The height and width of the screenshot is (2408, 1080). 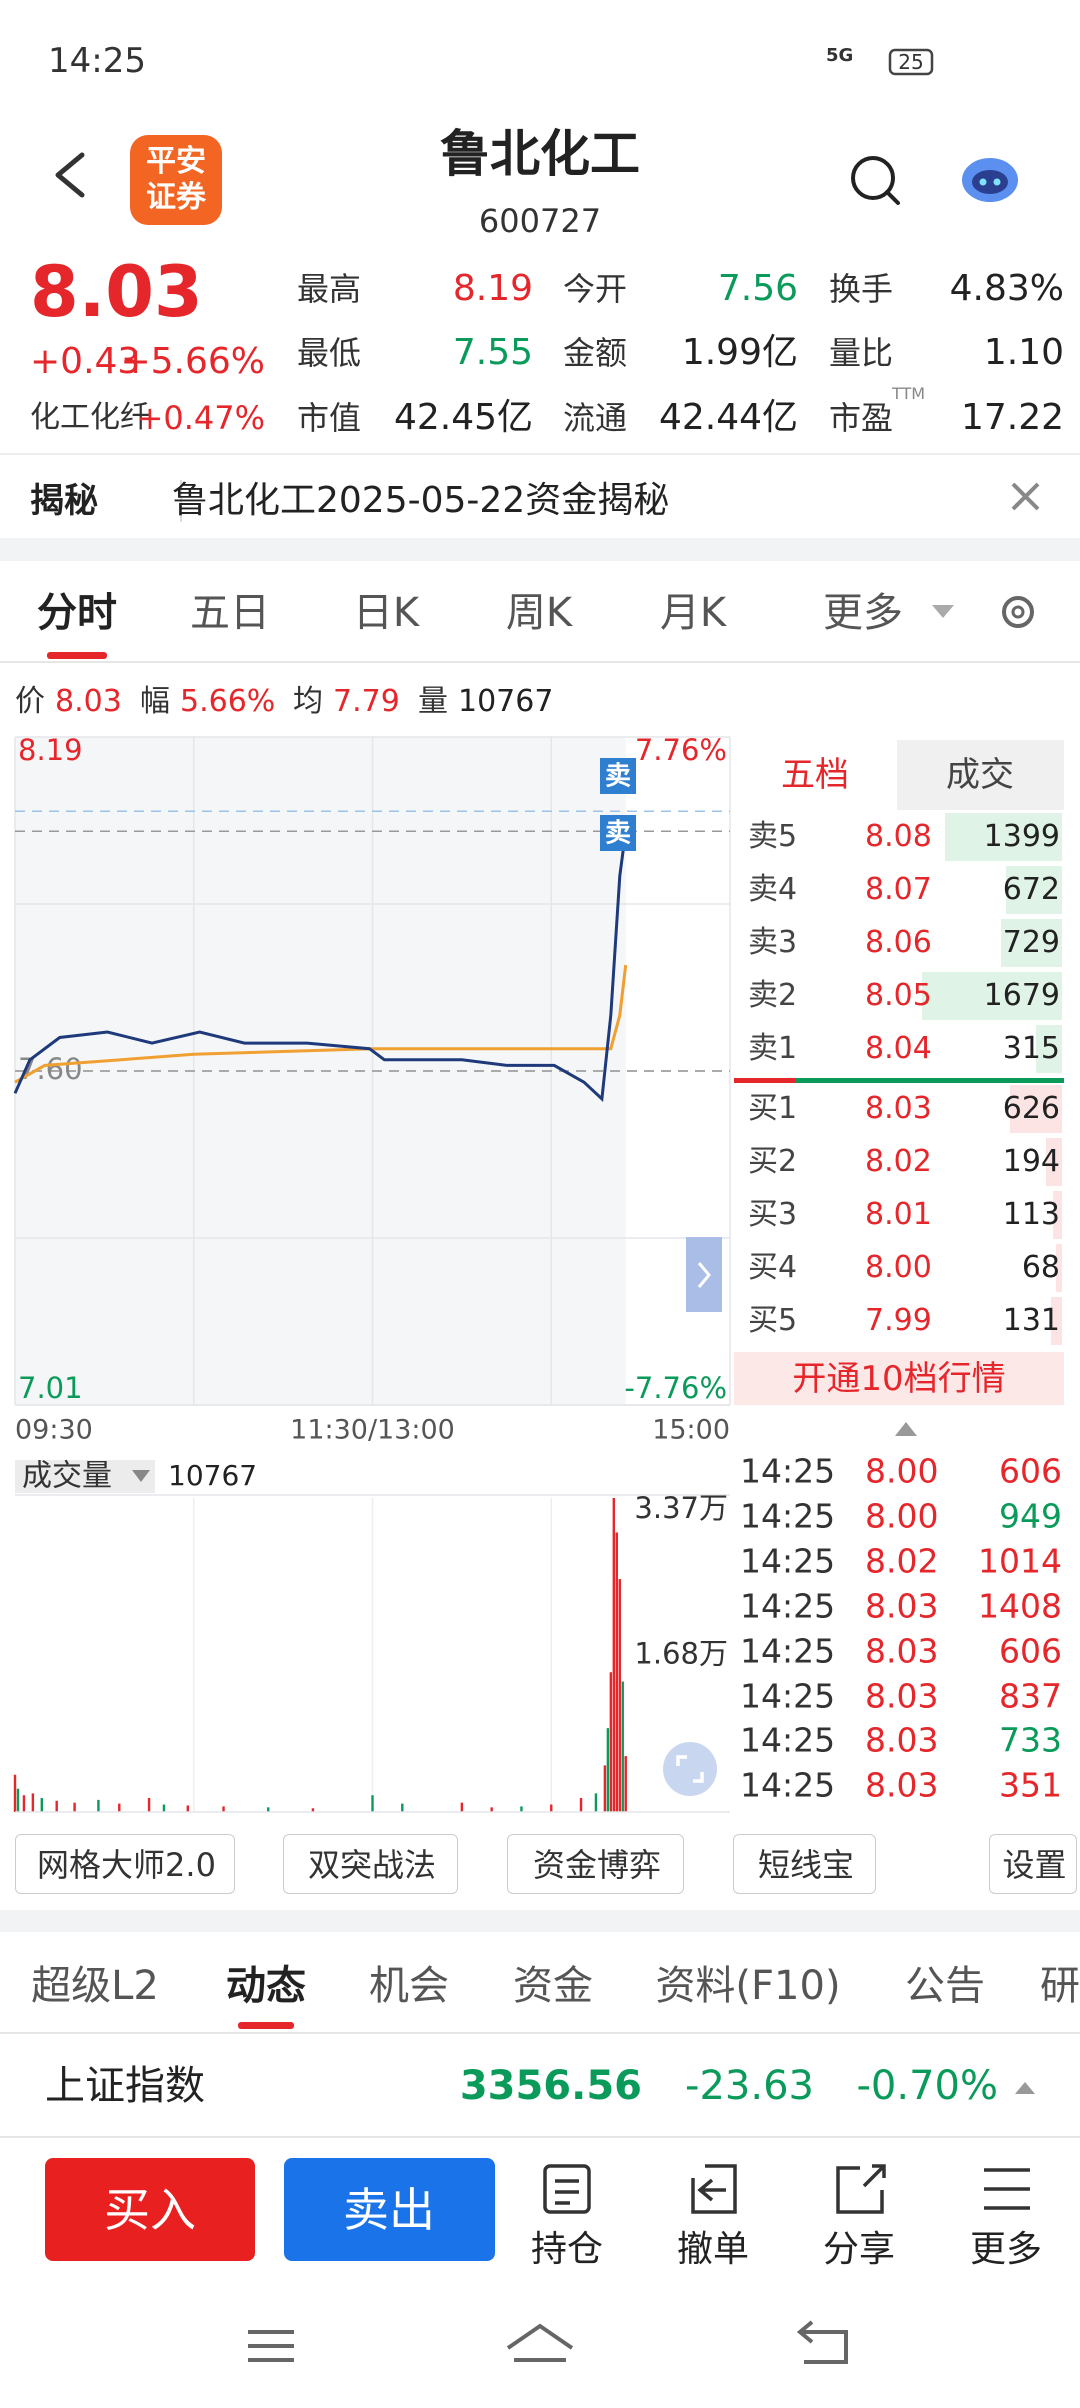 I want to click on sell-label: 卖出, so click(x=389, y=2210).